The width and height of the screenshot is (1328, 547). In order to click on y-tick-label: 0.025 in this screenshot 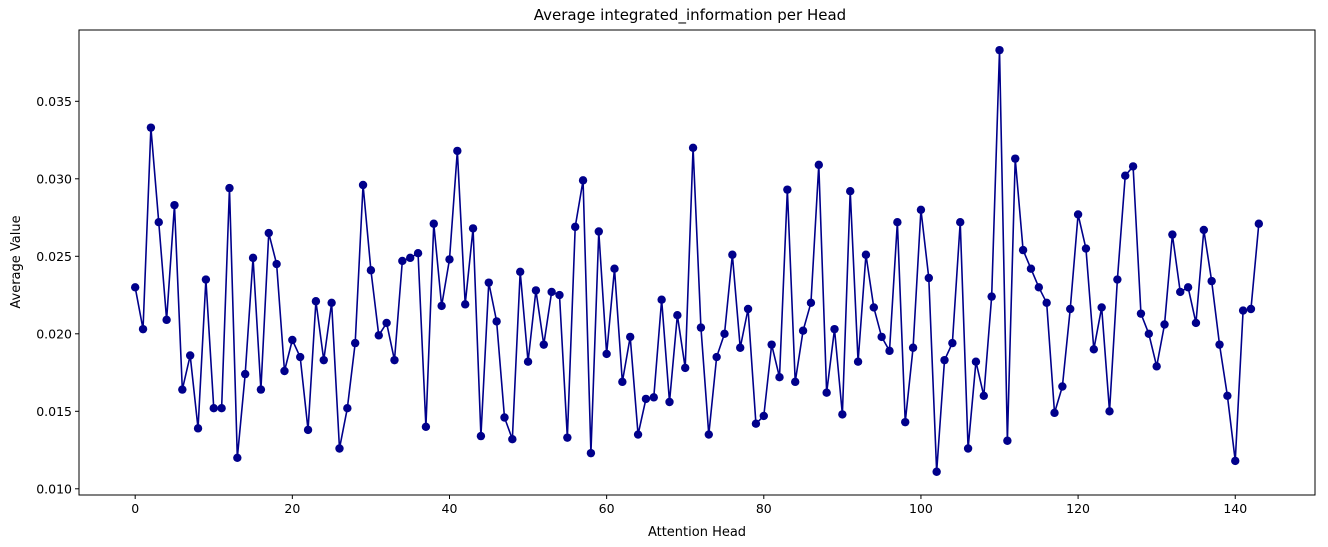, I will do `click(54, 256)`.